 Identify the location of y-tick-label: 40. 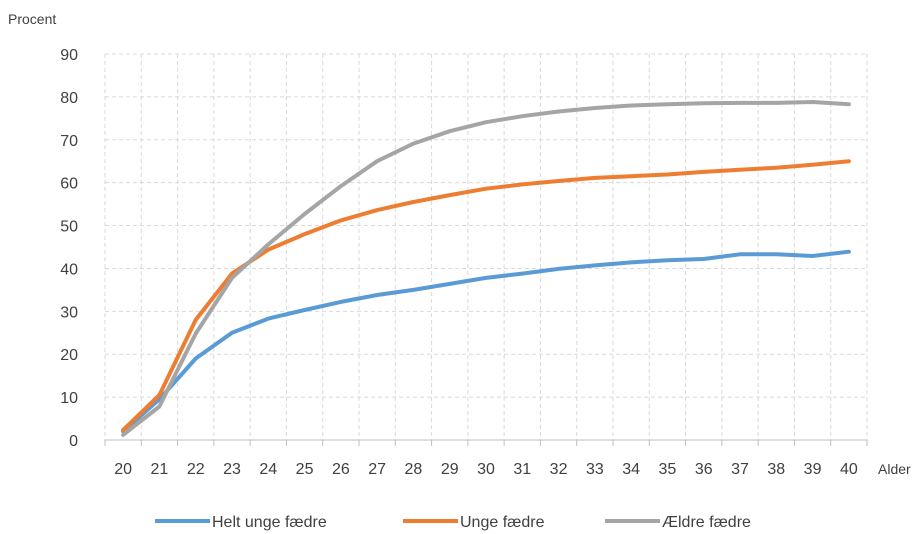
(69, 269).